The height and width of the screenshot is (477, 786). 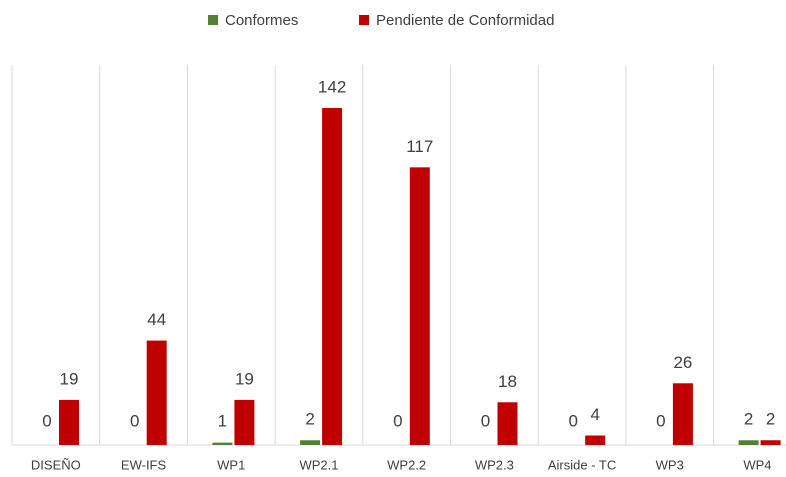 What do you see at coordinates (56, 464) in the screenshot?
I see `x-tick-label: DISEÑO` at bounding box center [56, 464].